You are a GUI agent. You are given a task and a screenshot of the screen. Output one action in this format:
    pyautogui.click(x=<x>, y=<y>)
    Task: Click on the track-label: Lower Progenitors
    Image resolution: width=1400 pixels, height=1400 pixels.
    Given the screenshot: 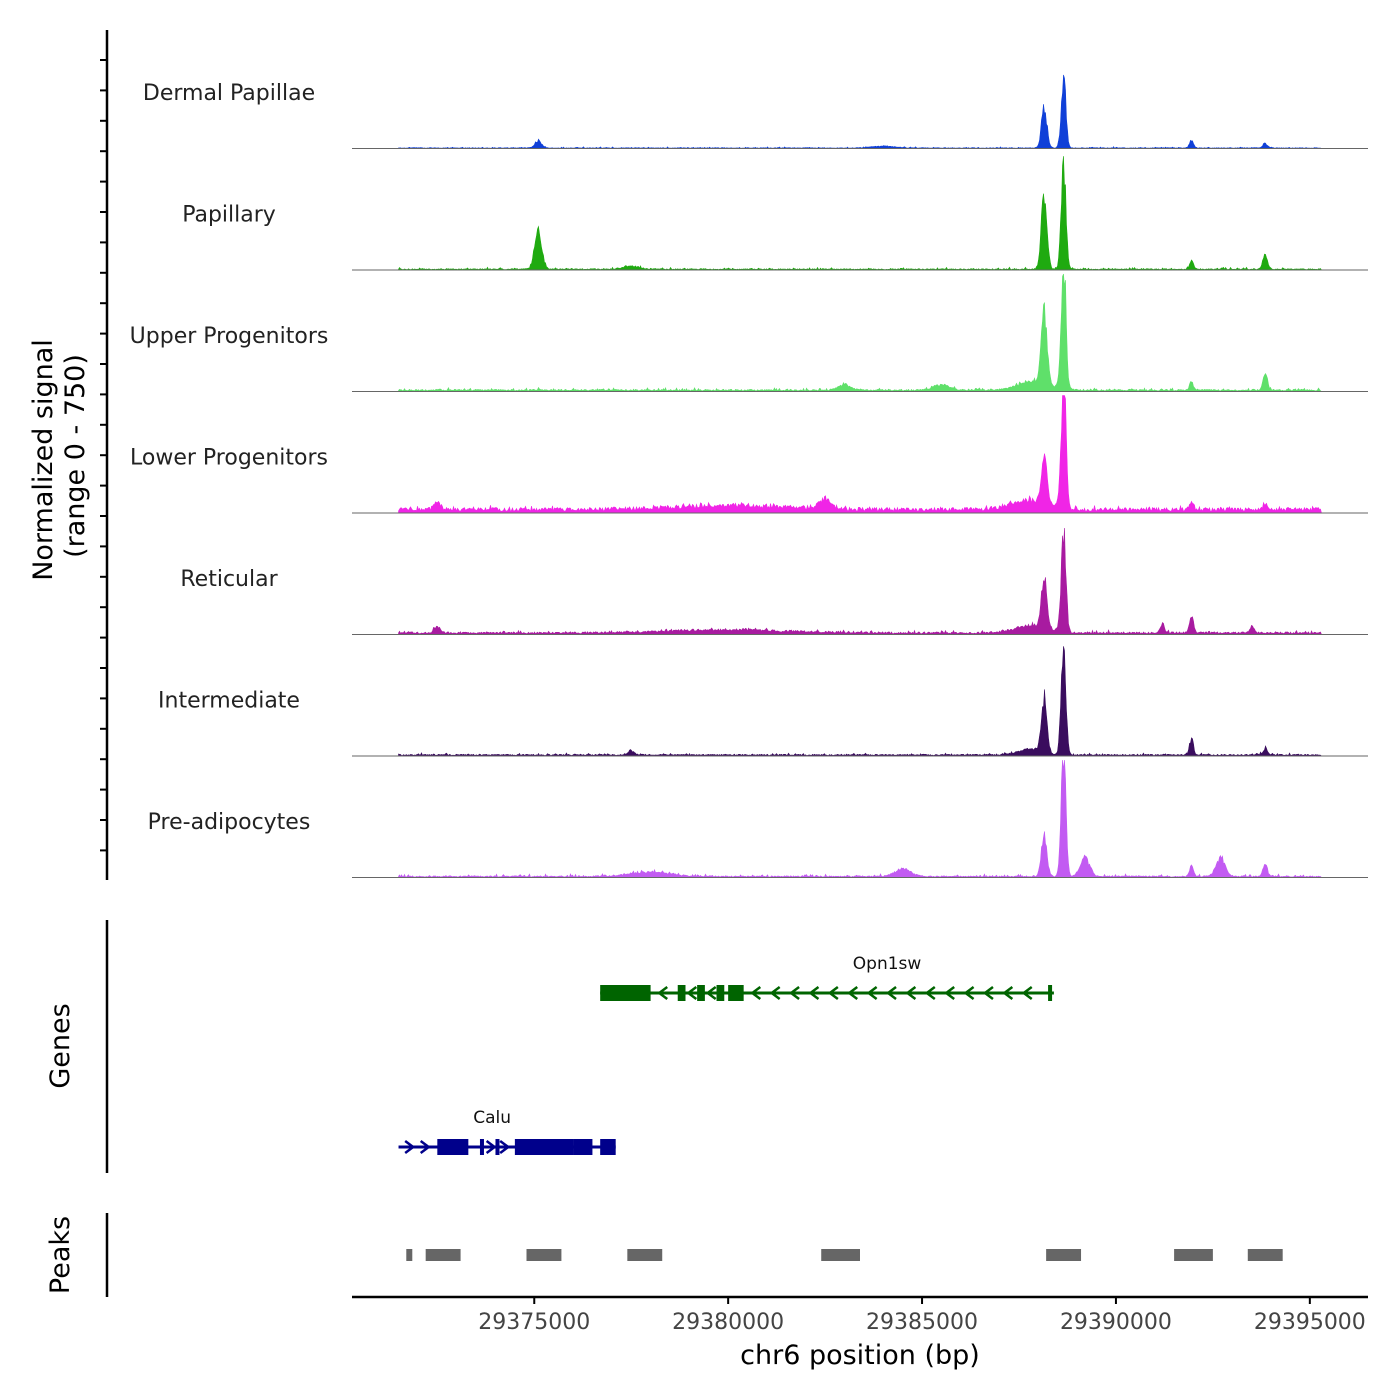 What is the action you would take?
    pyautogui.click(x=229, y=458)
    